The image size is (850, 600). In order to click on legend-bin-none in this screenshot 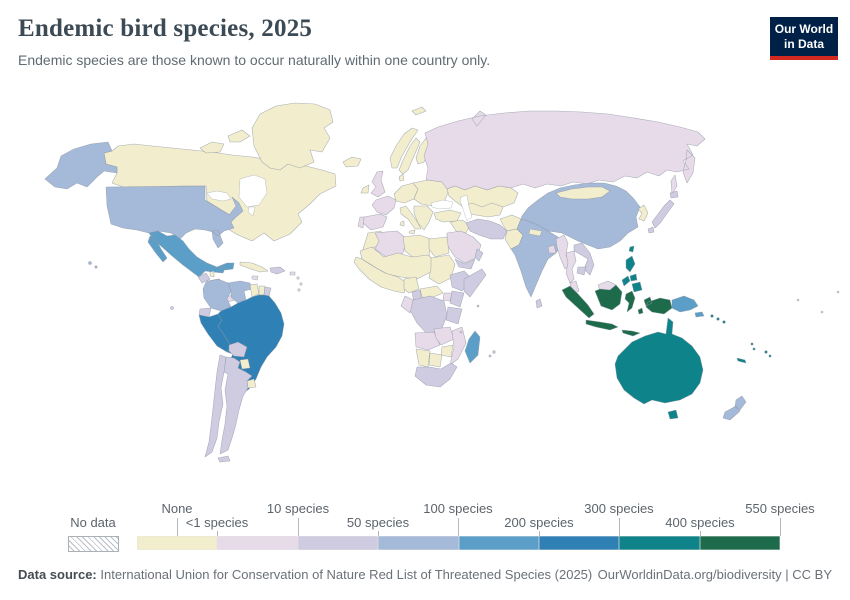, I will do `click(177, 543)`.